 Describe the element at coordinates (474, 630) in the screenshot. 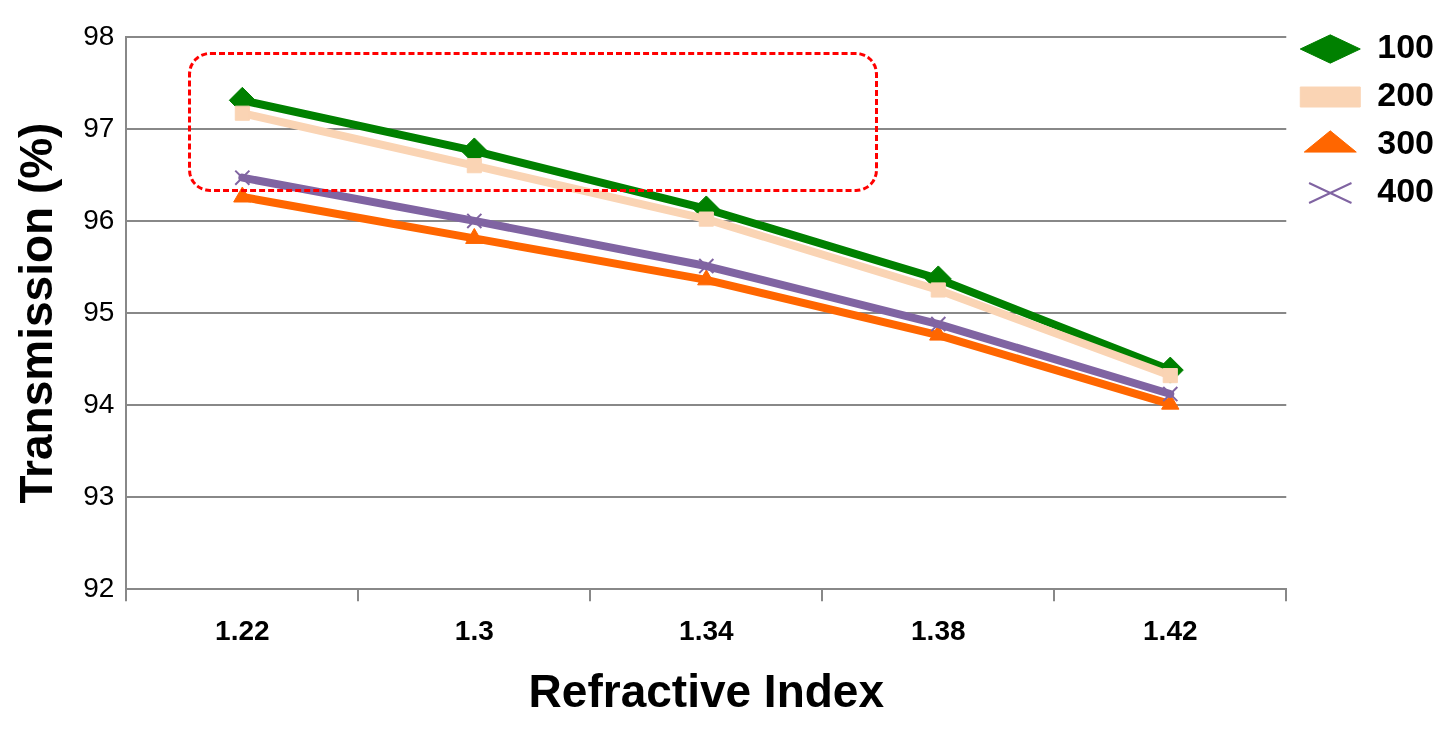

I see `x-tick-label: 1.3` at that location.